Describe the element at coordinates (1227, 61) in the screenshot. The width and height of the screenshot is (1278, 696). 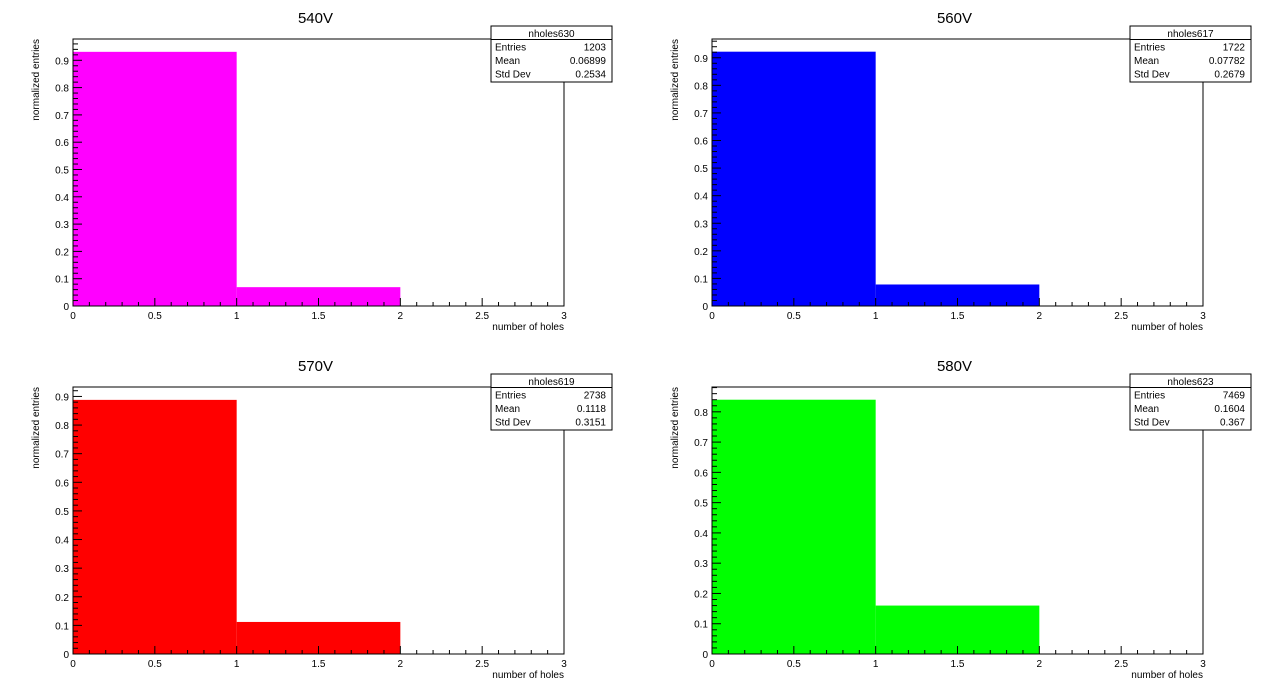
I see `stats-row-value: 0.07782` at that location.